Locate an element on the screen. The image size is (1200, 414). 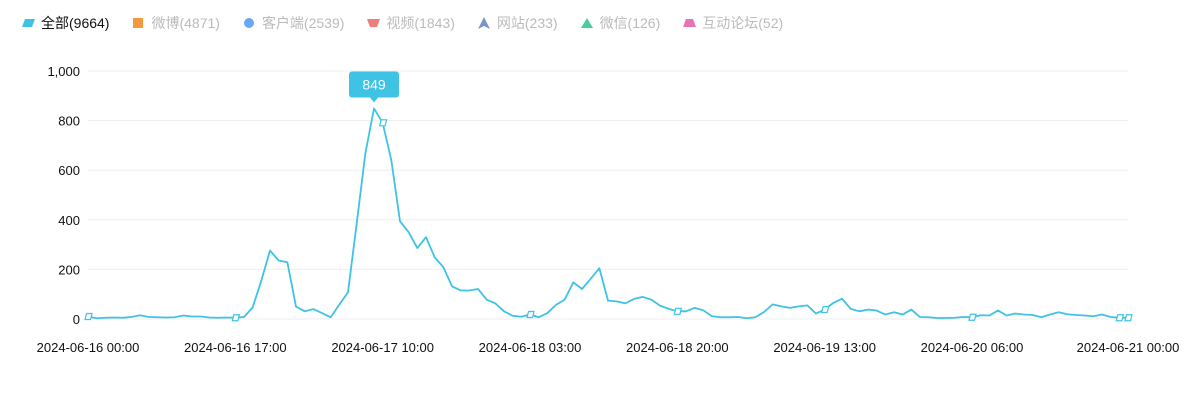
x-tick-label: 2024-06-16 00:00 is located at coordinates (88, 347).